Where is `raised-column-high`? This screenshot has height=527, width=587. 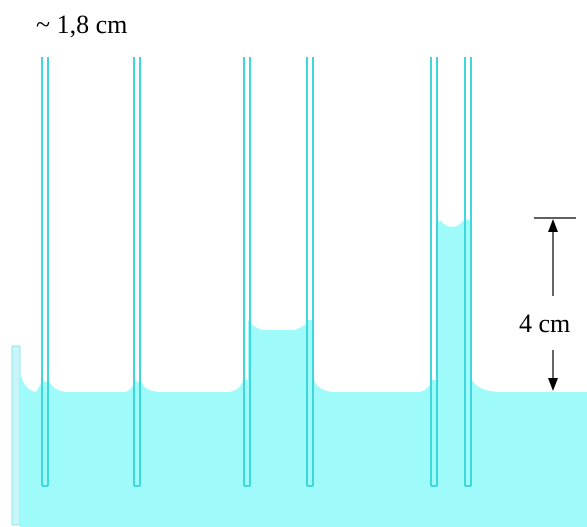
raised-column-high is located at coordinates (452, 305).